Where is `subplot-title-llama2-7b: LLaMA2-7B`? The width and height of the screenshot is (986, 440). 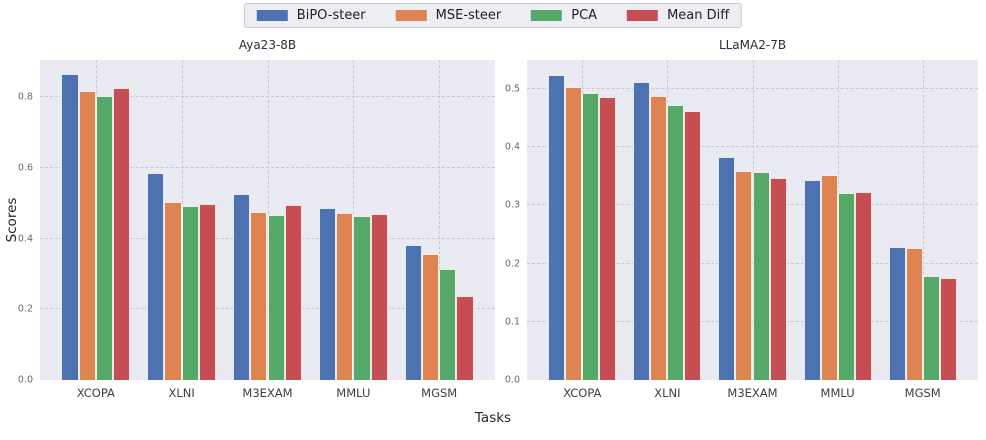 subplot-title-llama2-7b: LLaMA2-7B is located at coordinates (752, 45).